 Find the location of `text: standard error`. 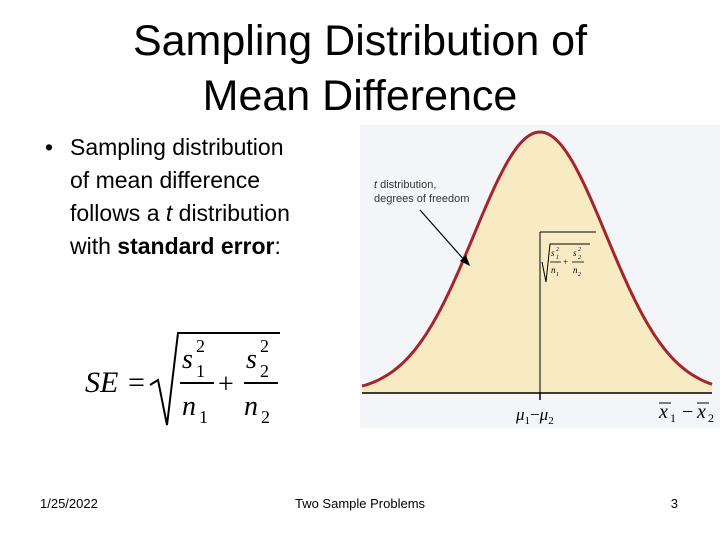

text: standard error is located at coordinates (195, 246).